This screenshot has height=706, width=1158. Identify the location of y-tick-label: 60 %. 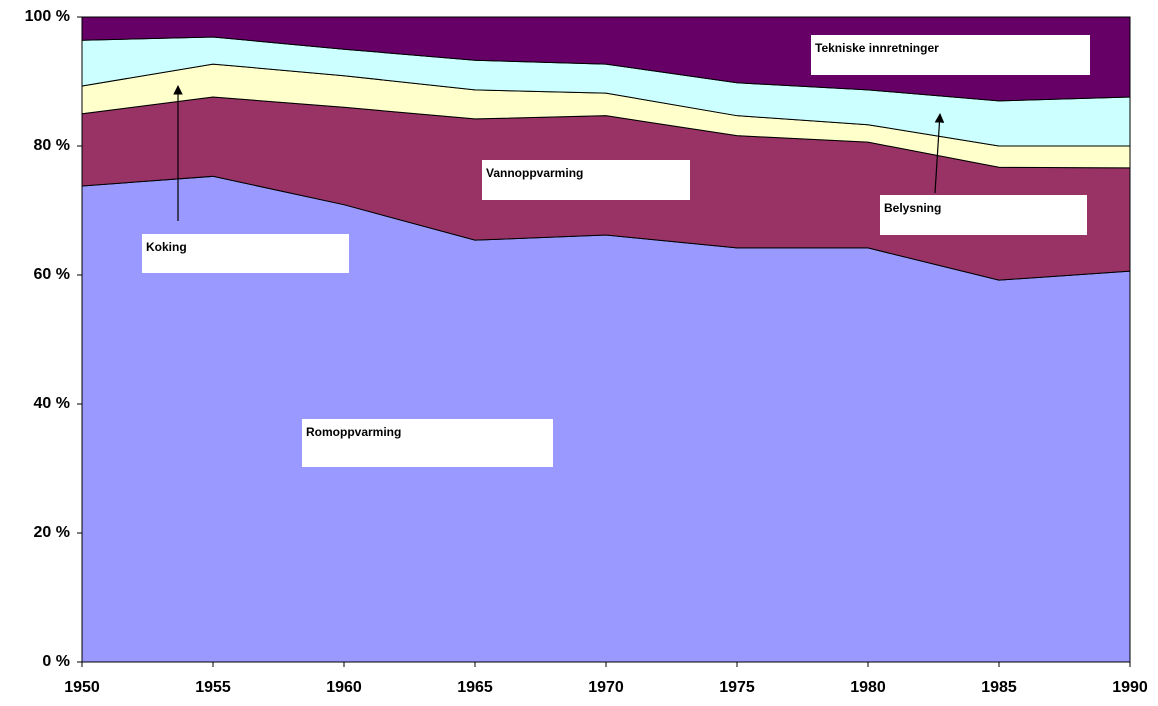
(52, 274).